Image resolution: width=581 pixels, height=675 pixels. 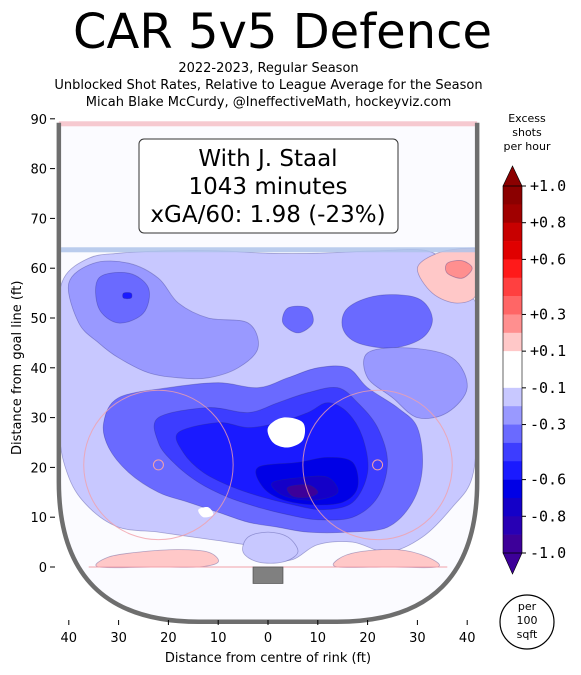 I want to click on colorbar-tick-label: +0.8, so click(x=548, y=223).